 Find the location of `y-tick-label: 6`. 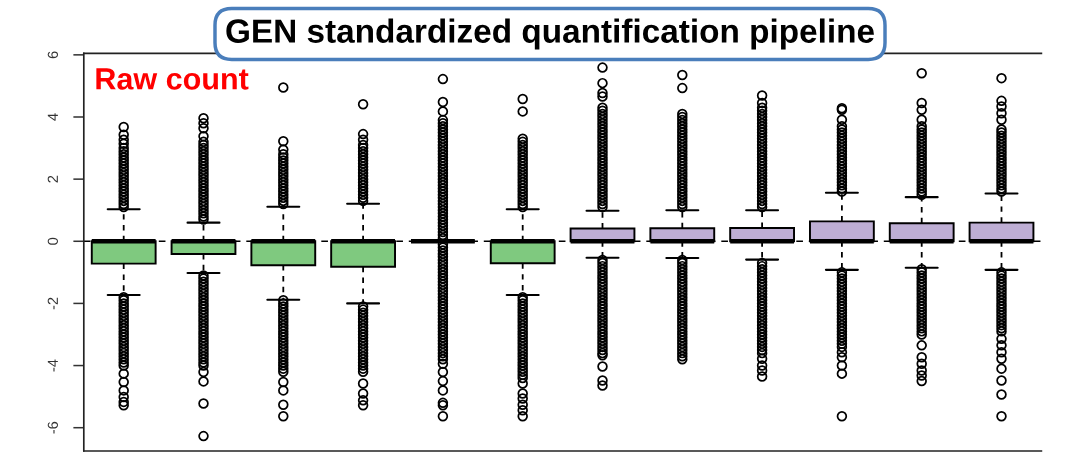

y-tick-label: 6 is located at coordinates (52, 55).